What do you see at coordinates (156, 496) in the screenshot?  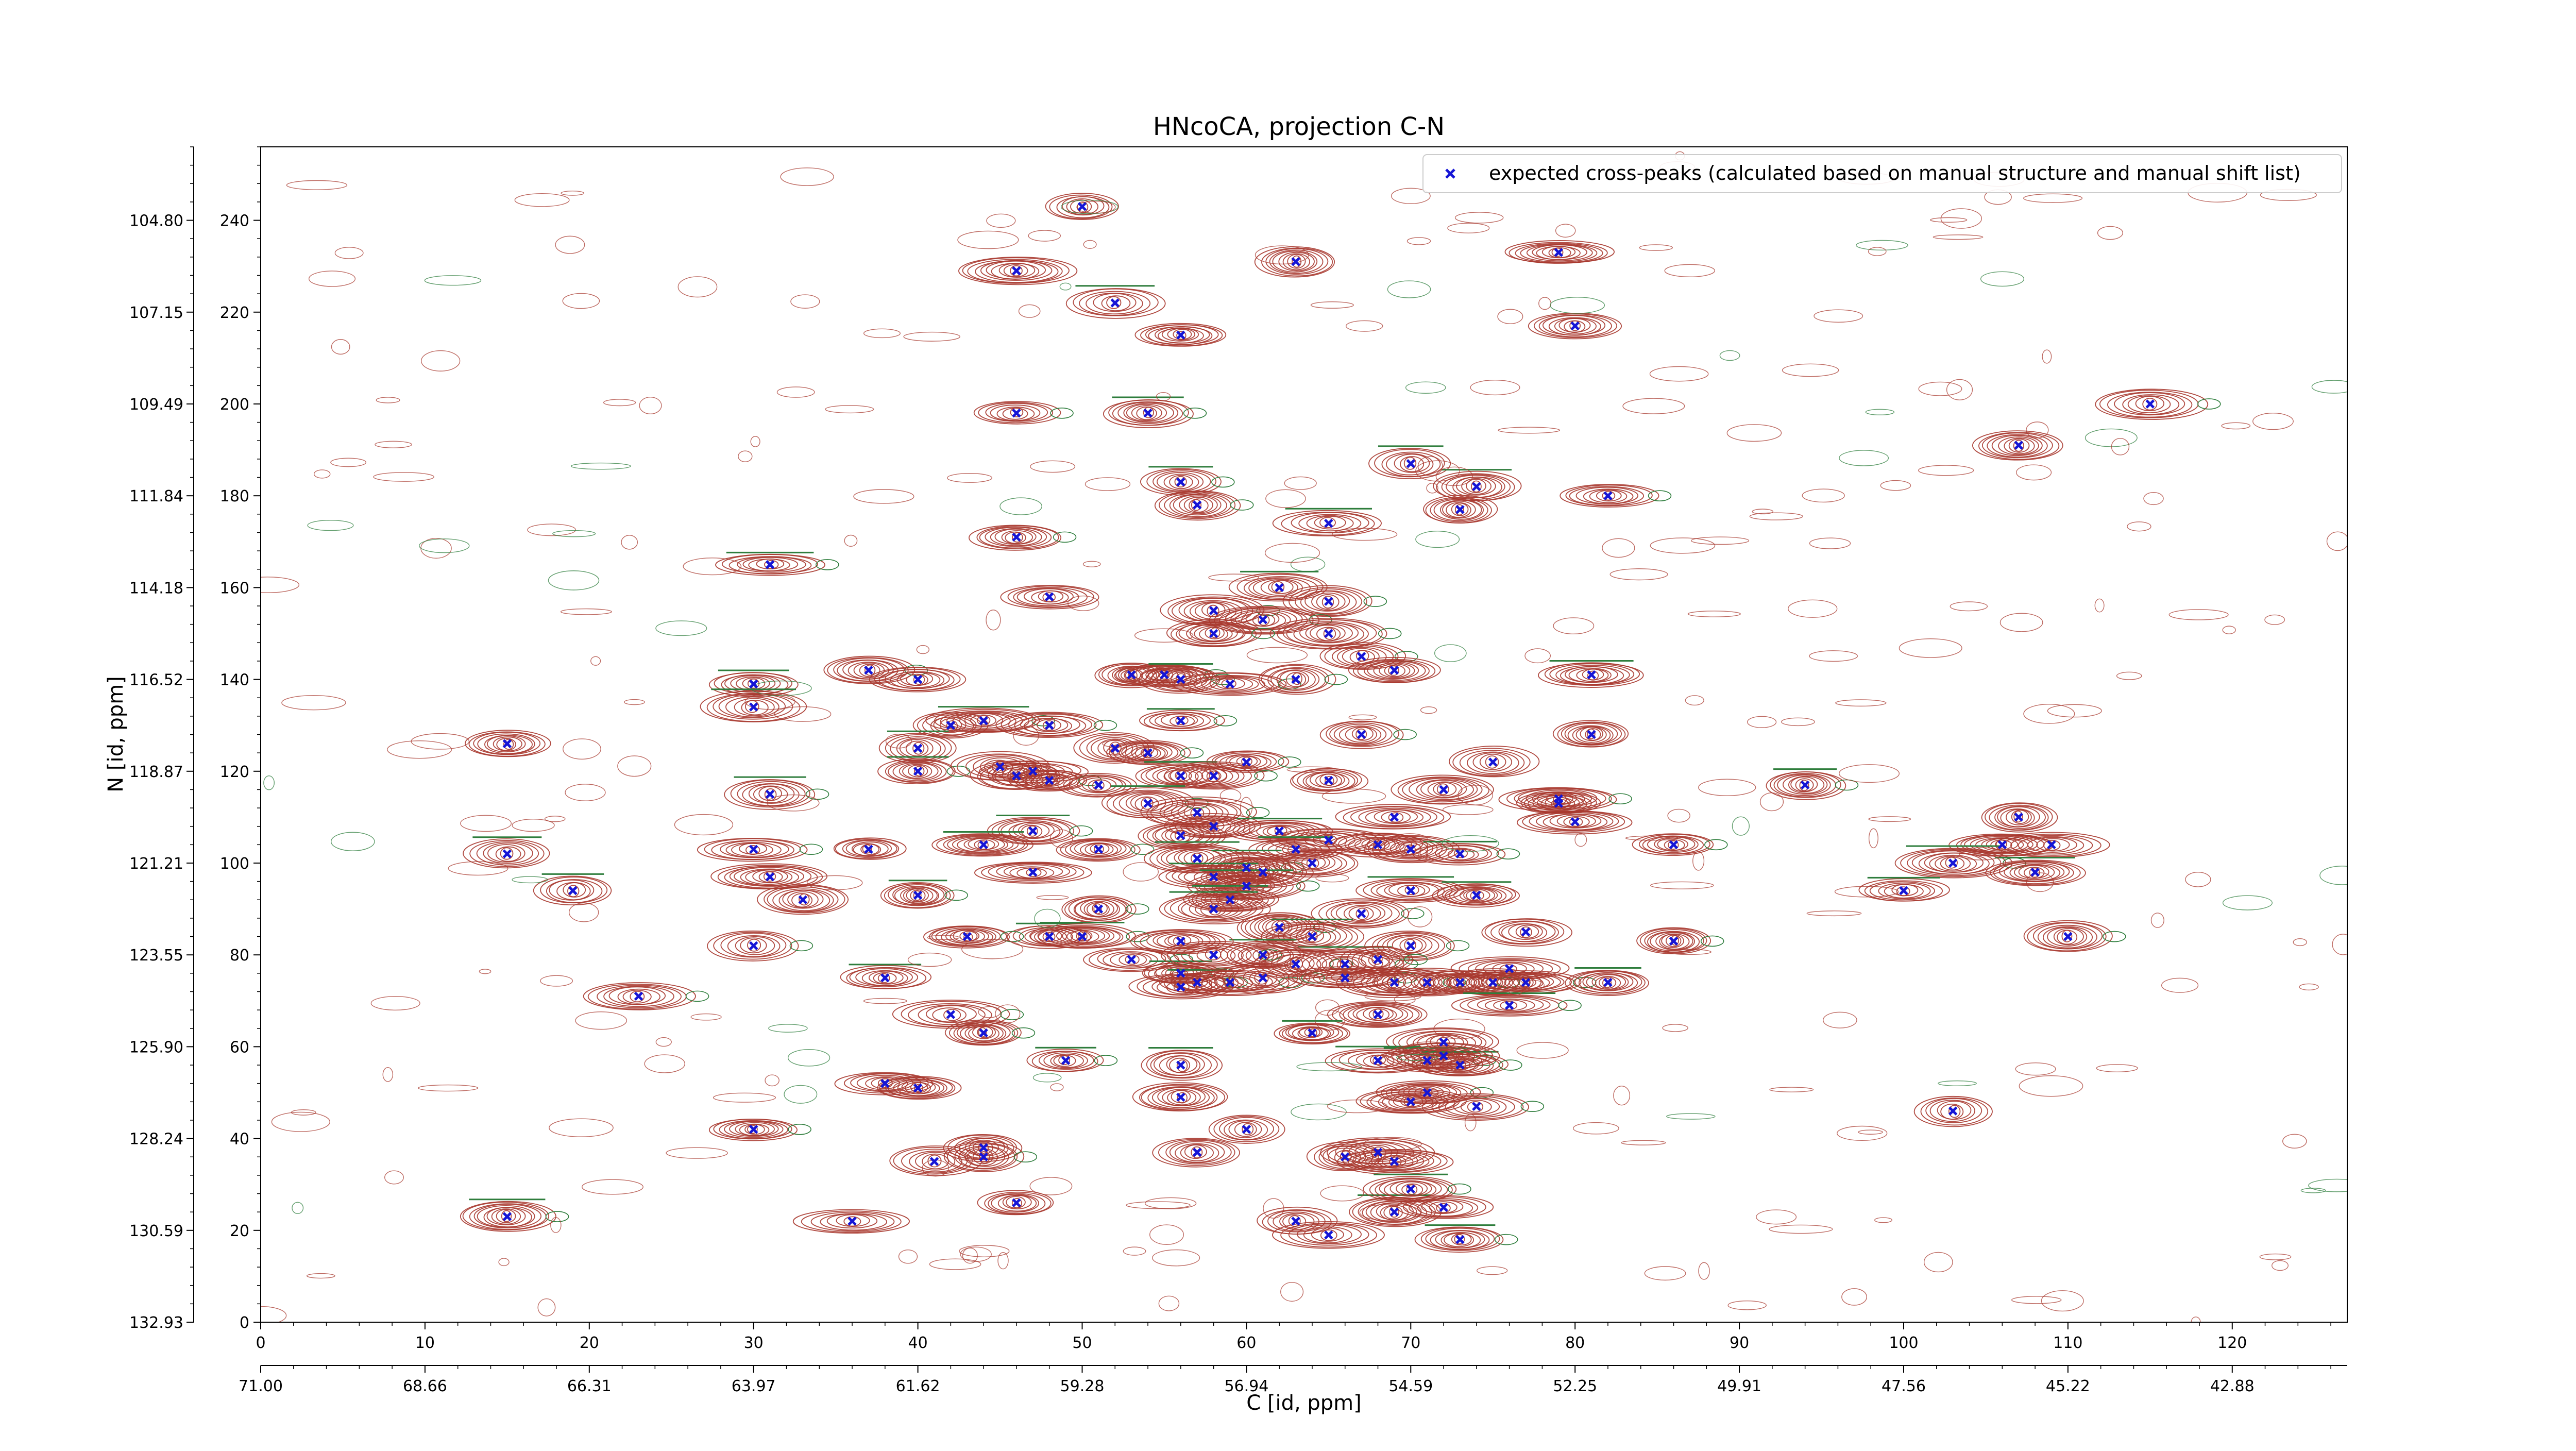 I see `y-ppm-tick-label: 111.84` at bounding box center [156, 496].